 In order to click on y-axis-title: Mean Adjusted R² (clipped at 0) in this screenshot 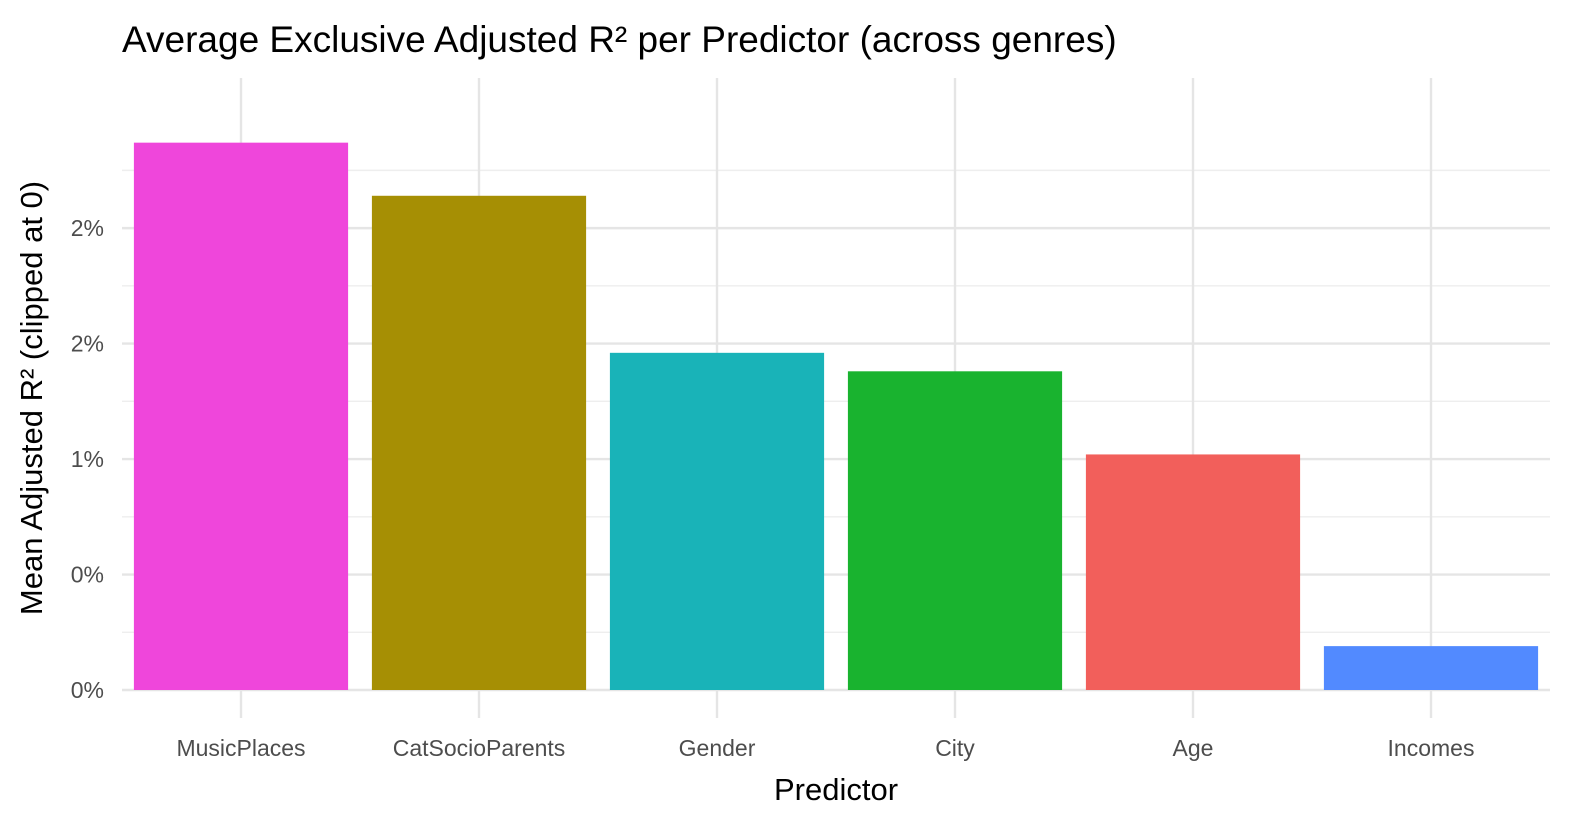, I will do `click(31, 398)`.